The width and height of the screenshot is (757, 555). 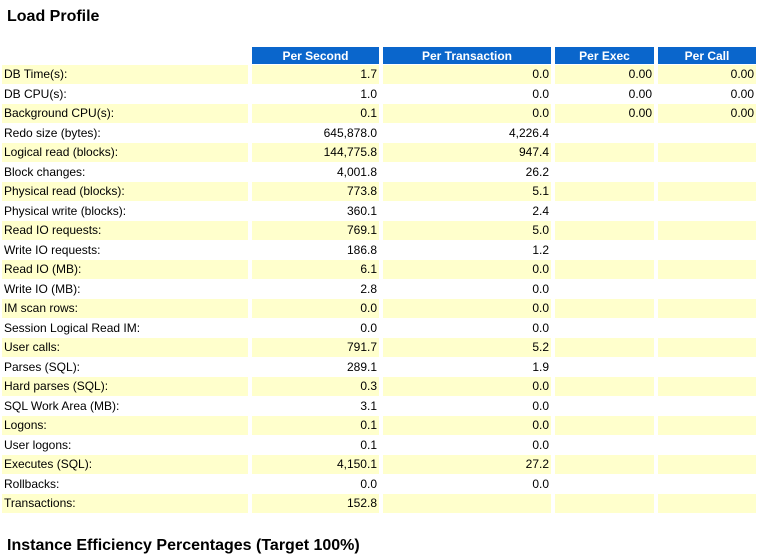 What do you see at coordinates (379, 172) in the screenshot?
I see `table-row: Block changes: 4,001.8 26.2` at bounding box center [379, 172].